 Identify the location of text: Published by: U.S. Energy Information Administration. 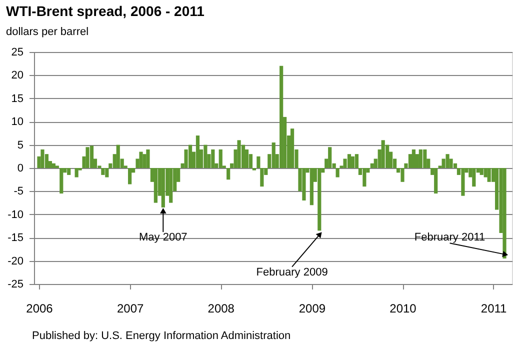
(161, 336).